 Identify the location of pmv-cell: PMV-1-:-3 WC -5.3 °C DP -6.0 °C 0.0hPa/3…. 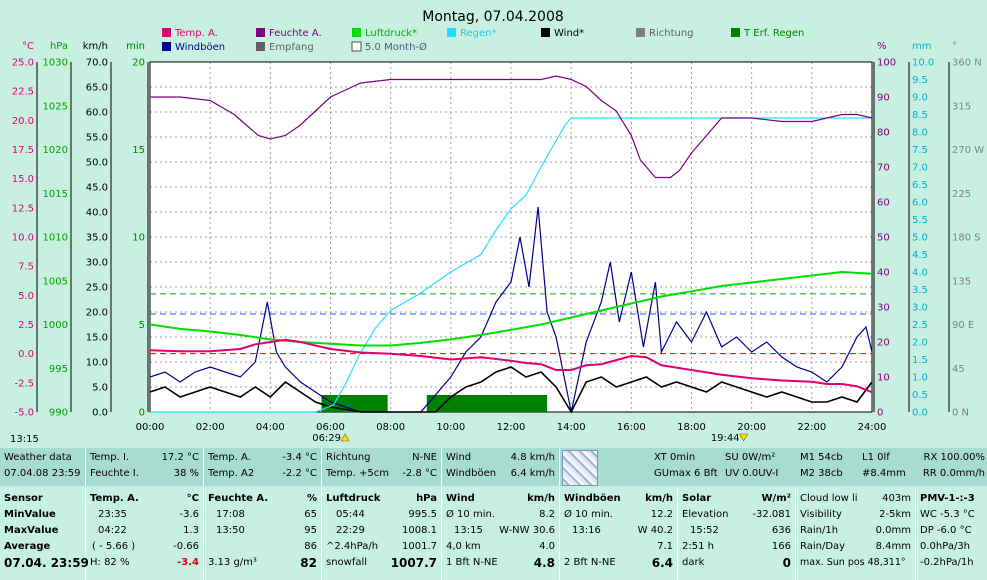
(951, 534).